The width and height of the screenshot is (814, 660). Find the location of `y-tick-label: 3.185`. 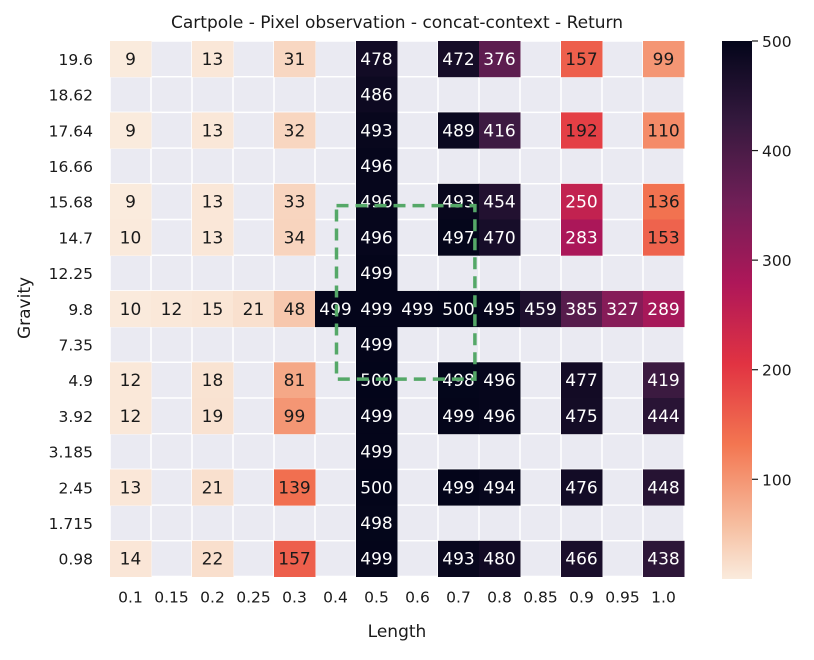

y-tick-label: 3.185 is located at coordinates (71, 453).